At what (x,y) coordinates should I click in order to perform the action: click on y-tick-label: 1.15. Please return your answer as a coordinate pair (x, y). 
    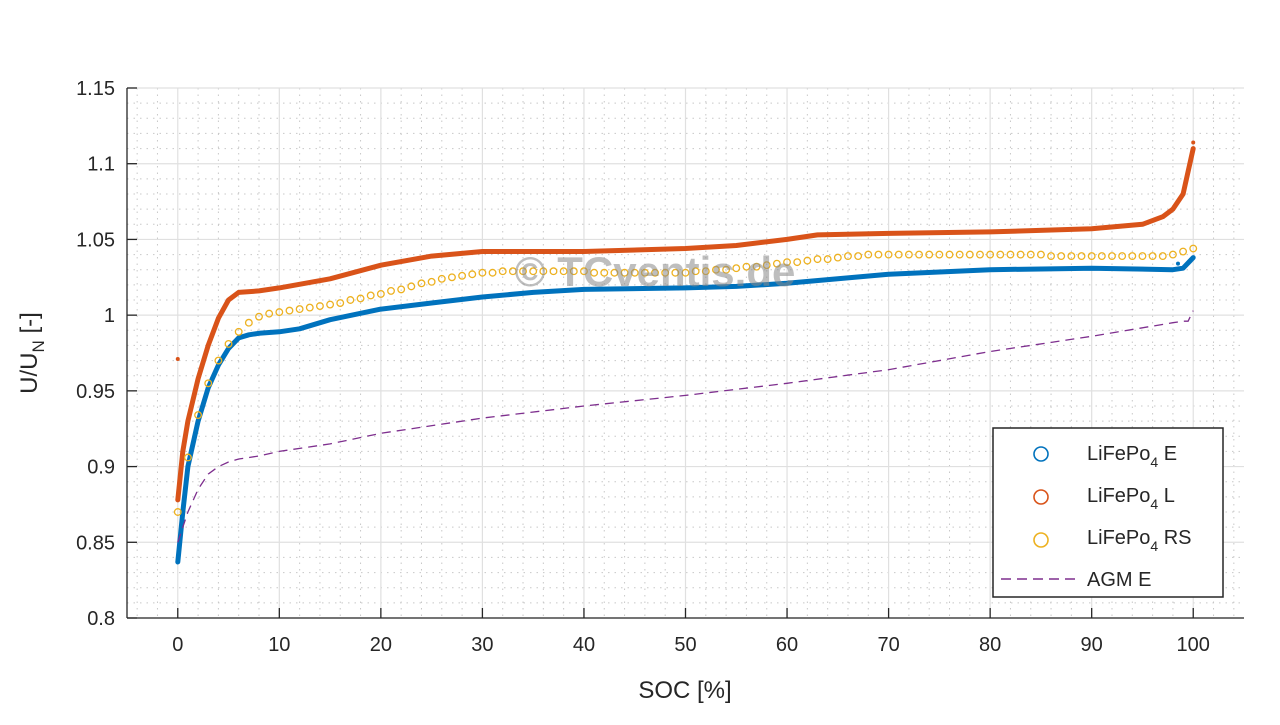
    Looking at the image, I should click on (95, 89).